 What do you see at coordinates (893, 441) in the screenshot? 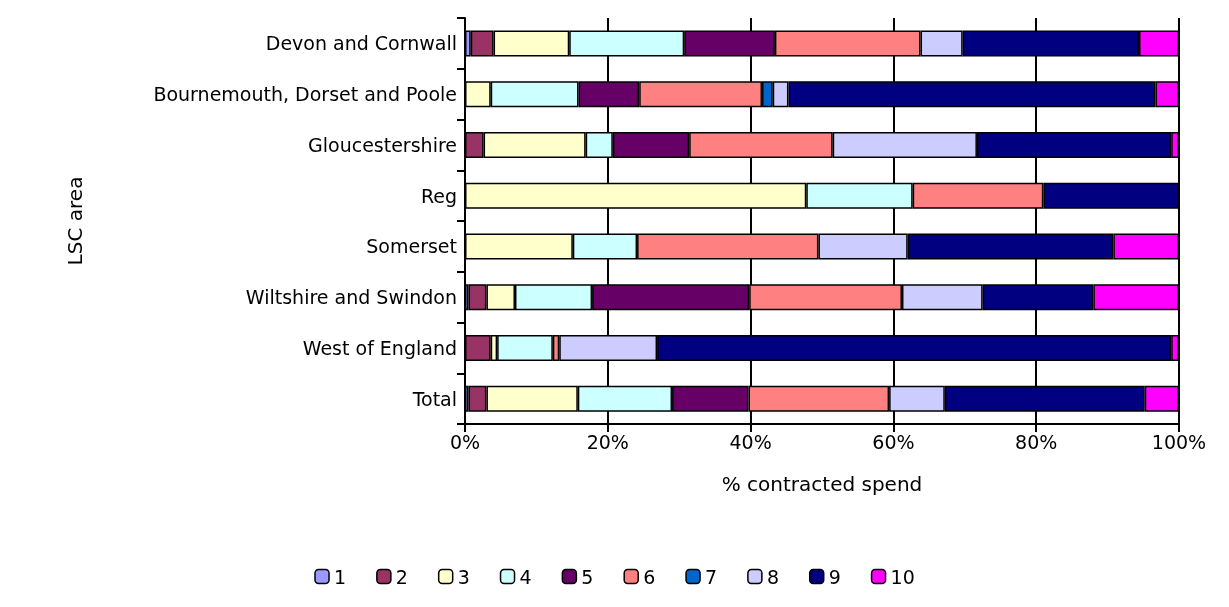
I see `x-tick-label: 60%` at bounding box center [893, 441].